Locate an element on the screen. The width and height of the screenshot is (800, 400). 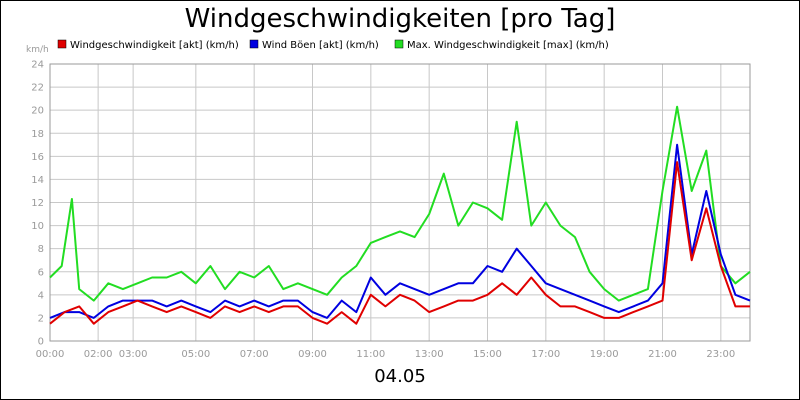
x-tick-label: 05:00 is located at coordinates (195, 354).